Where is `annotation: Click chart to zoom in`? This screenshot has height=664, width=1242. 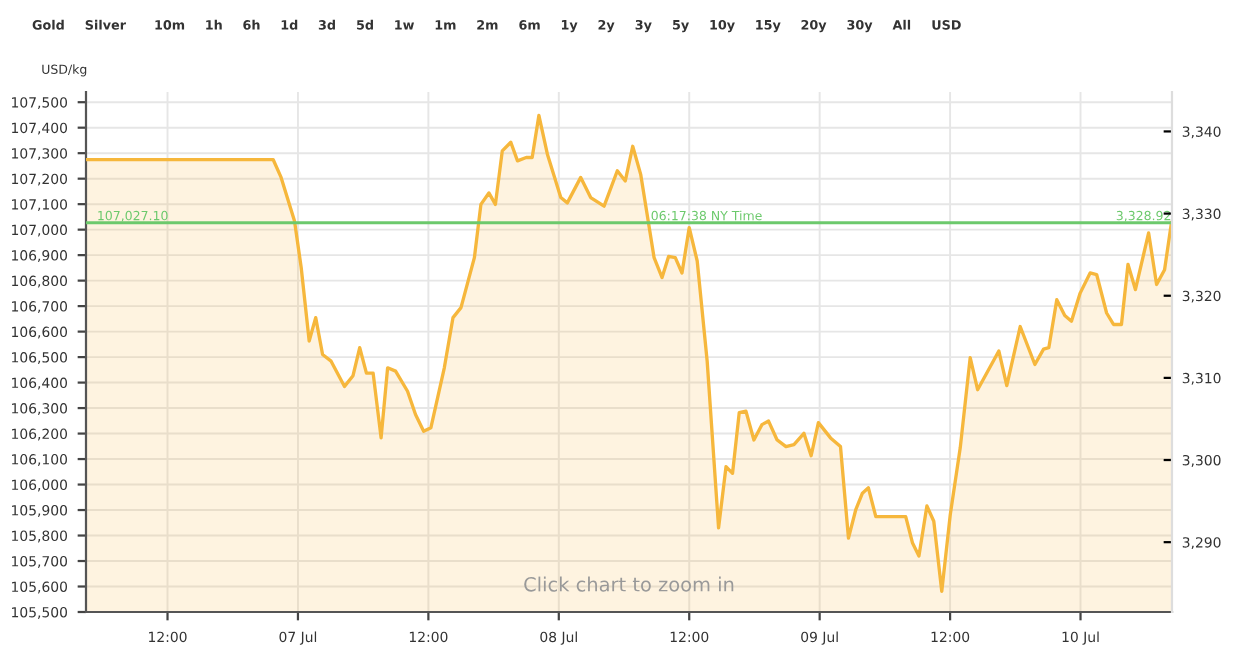
annotation: Click chart to zoom in is located at coordinates (629, 584).